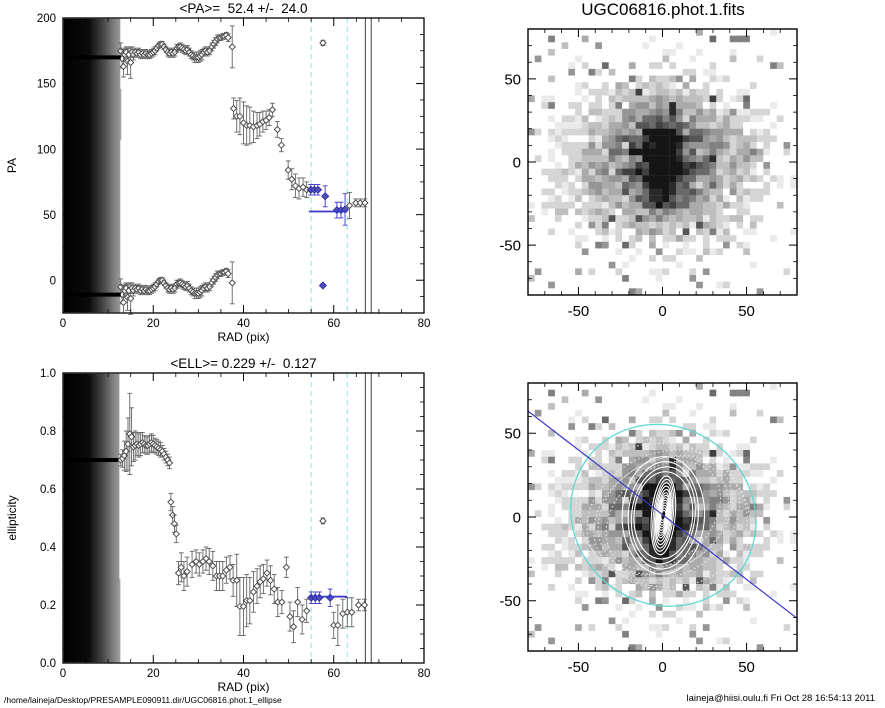  What do you see at coordinates (243, 8) in the screenshot?
I see `pa-plot-title: <PA>= 52.4 +/- 24.0` at bounding box center [243, 8].